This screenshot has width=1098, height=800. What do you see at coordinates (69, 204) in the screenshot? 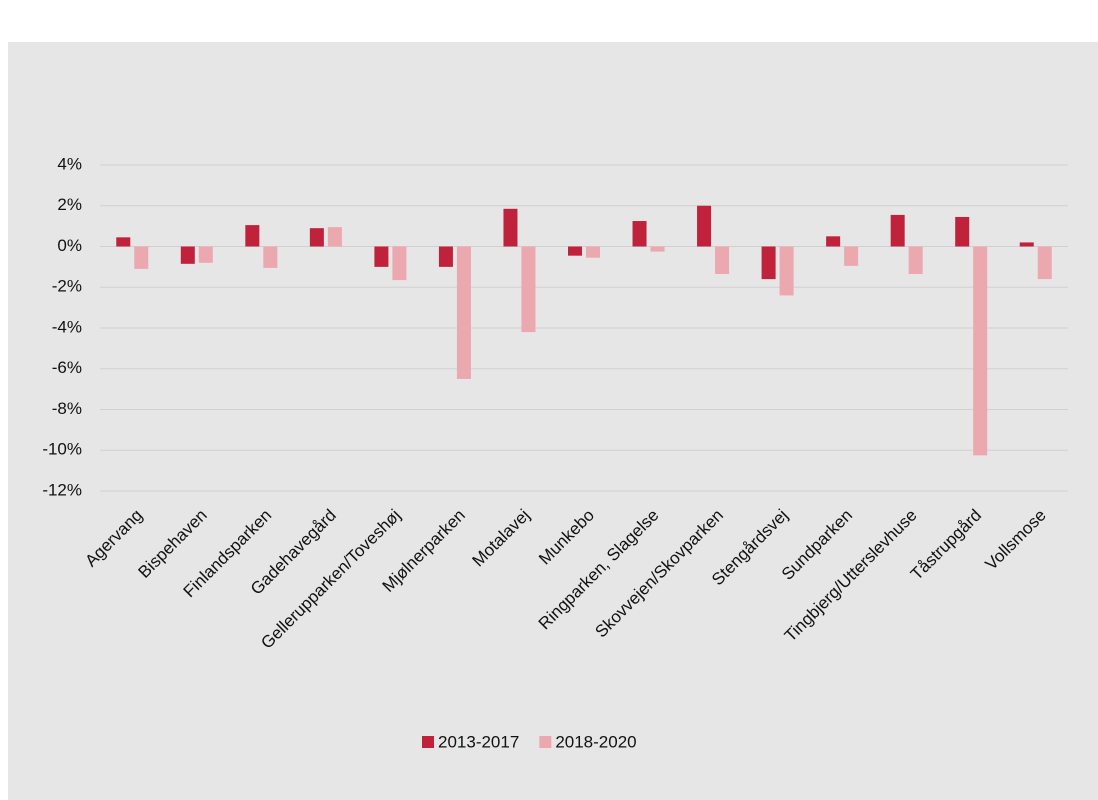
I see `y-tick-label: 2%` at bounding box center [69, 204].